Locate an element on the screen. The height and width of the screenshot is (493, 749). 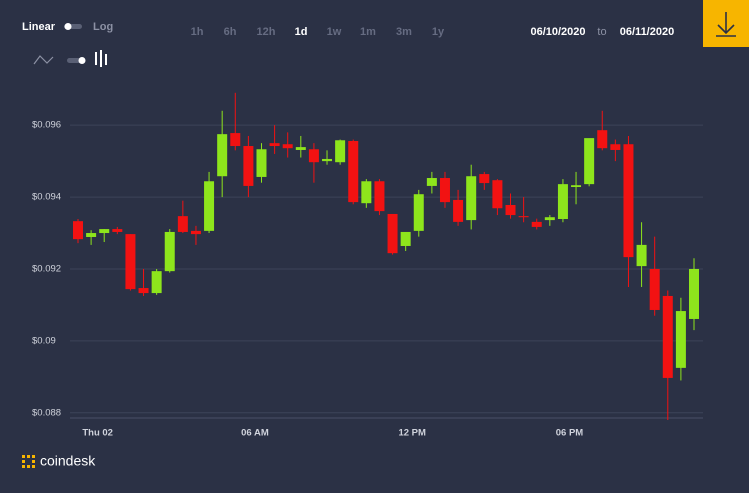
scale-log: Log is located at coordinates (103, 27).